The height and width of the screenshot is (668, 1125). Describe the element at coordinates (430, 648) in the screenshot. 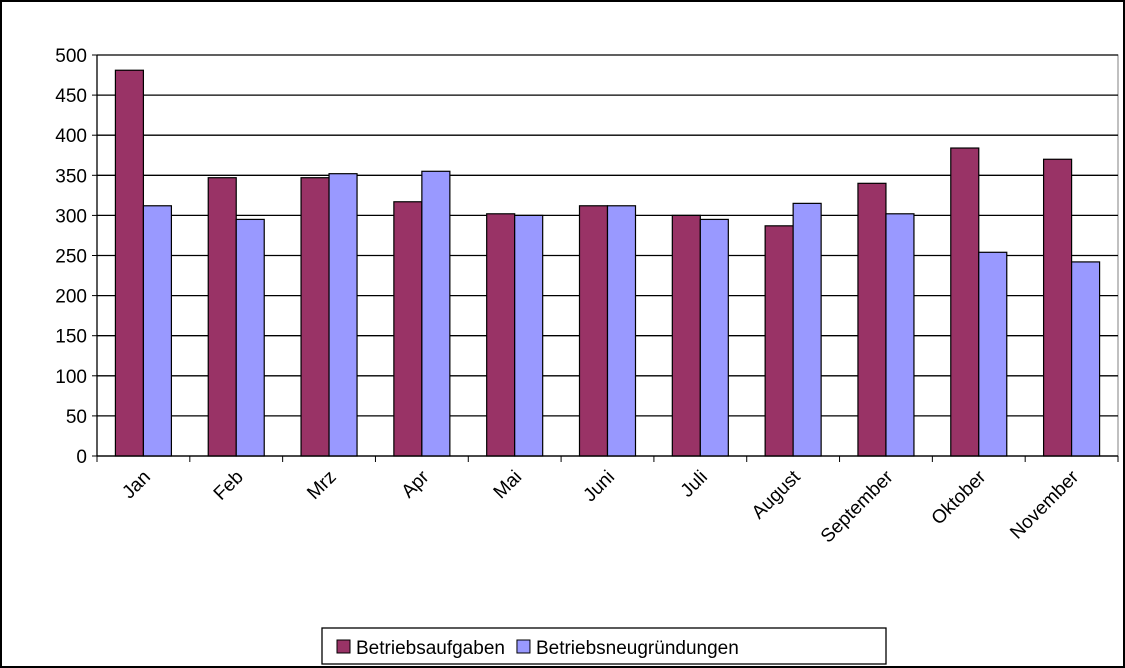

I see `legend-label: Betriebsaufgaben` at that location.